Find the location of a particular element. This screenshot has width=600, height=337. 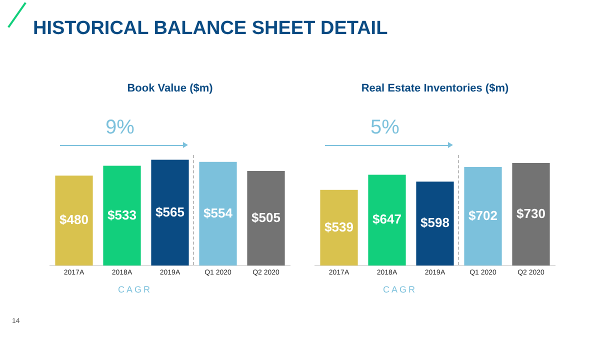

text: 5% is located at coordinates (385, 127).